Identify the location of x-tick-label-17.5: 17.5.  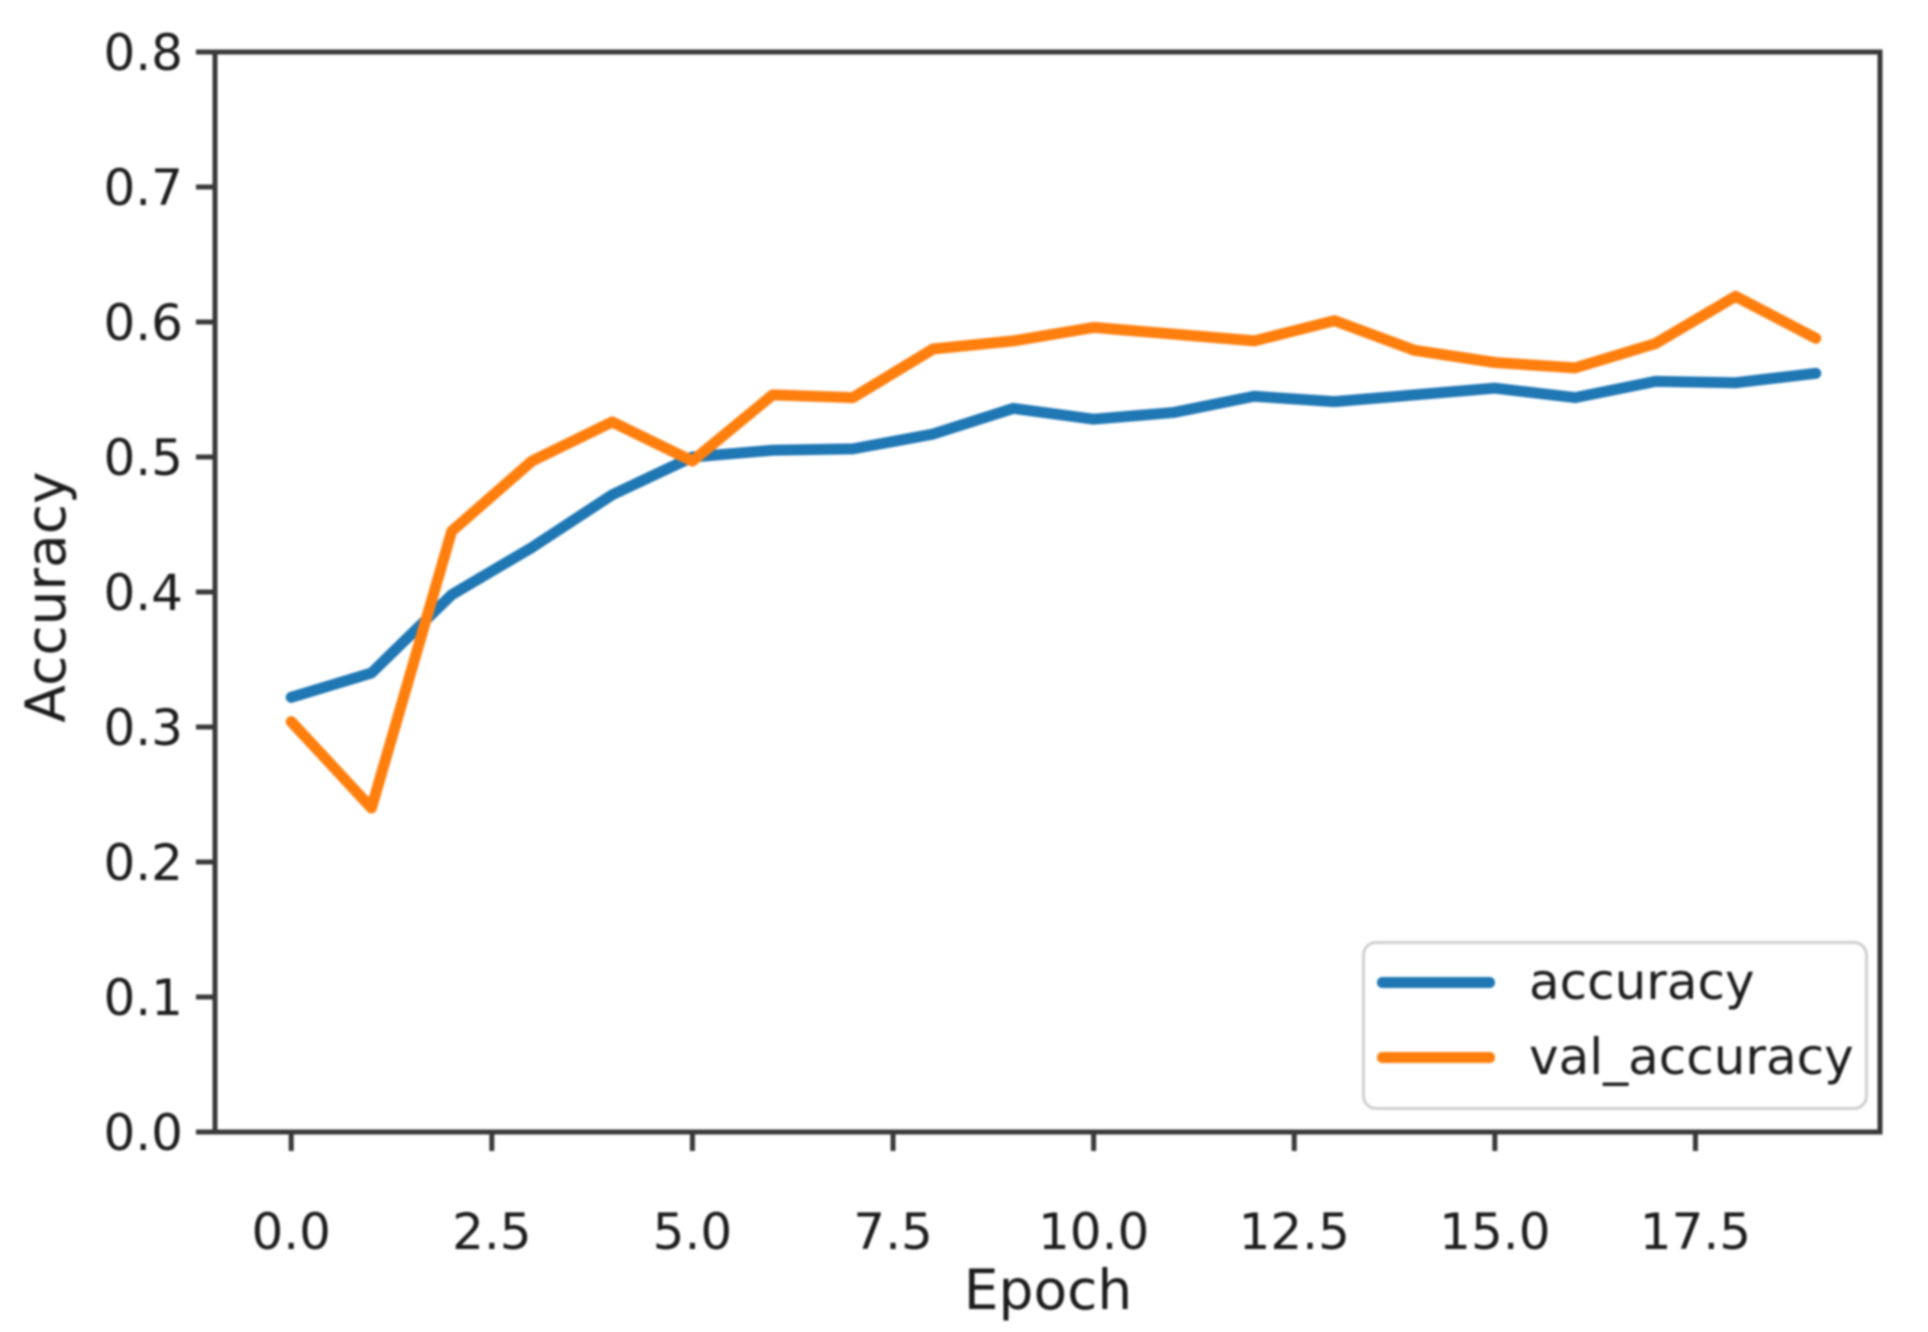
(1695, 1232).